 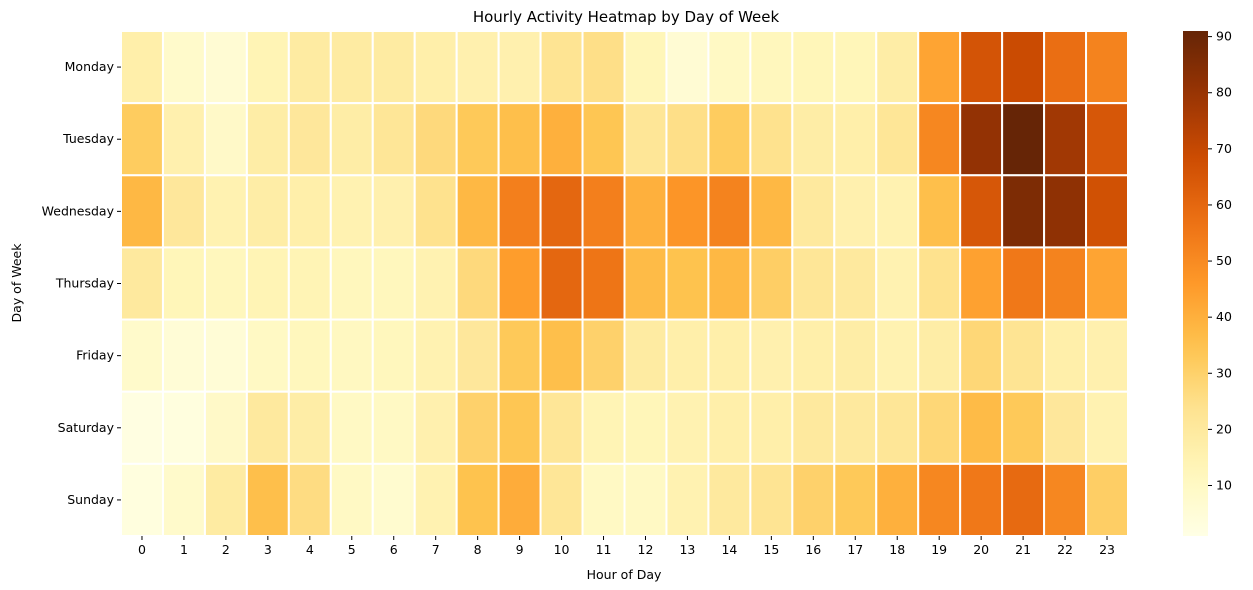 What do you see at coordinates (771, 549) in the screenshot?
I see `x-tick-label: 15` at bounding box center [771, 549].